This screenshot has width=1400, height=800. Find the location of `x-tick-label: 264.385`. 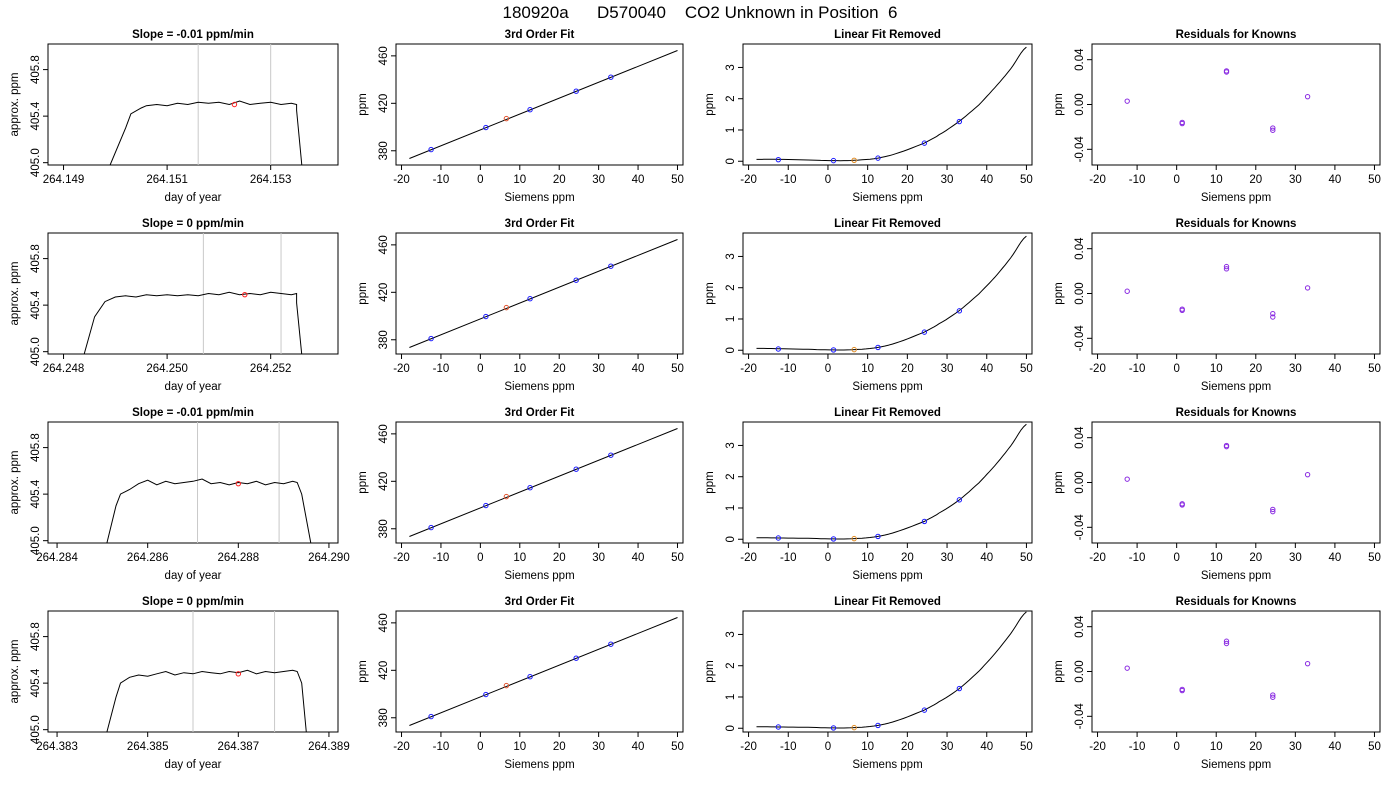

x-tick-label: 264.385 is located at coordinates (148, 747).